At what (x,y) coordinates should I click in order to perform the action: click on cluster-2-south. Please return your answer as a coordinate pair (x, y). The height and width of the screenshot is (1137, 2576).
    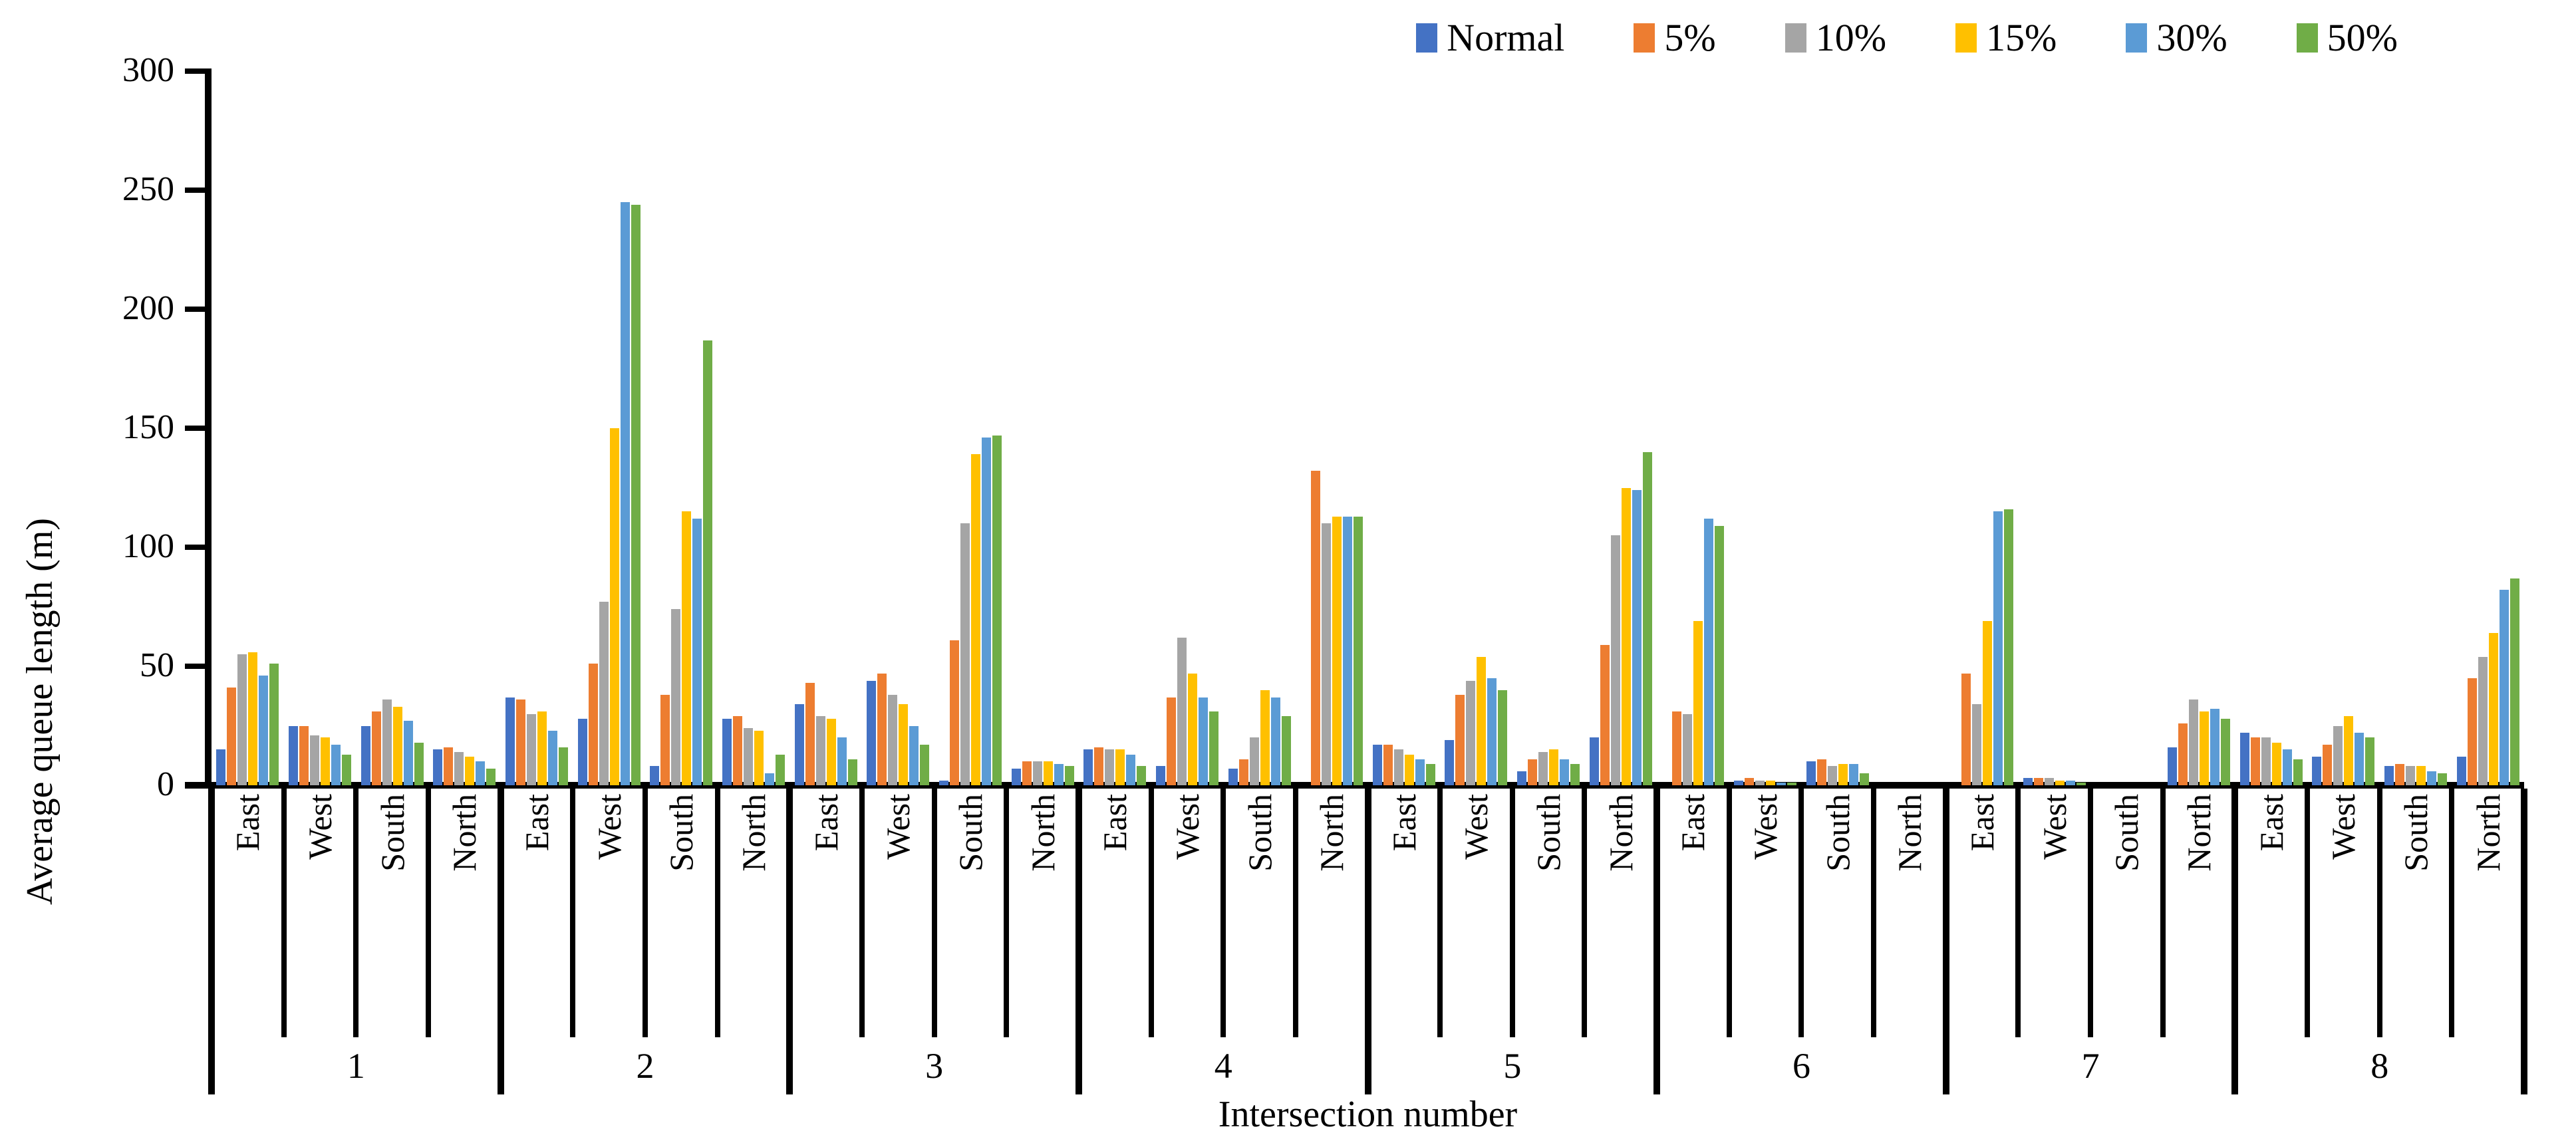
    Looking at the image, I should click on (681, 428).